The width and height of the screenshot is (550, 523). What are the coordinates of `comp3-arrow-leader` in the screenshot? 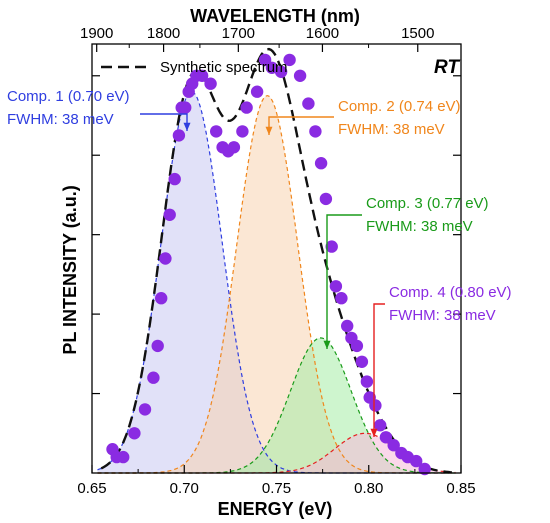 It's located at (344, 281).